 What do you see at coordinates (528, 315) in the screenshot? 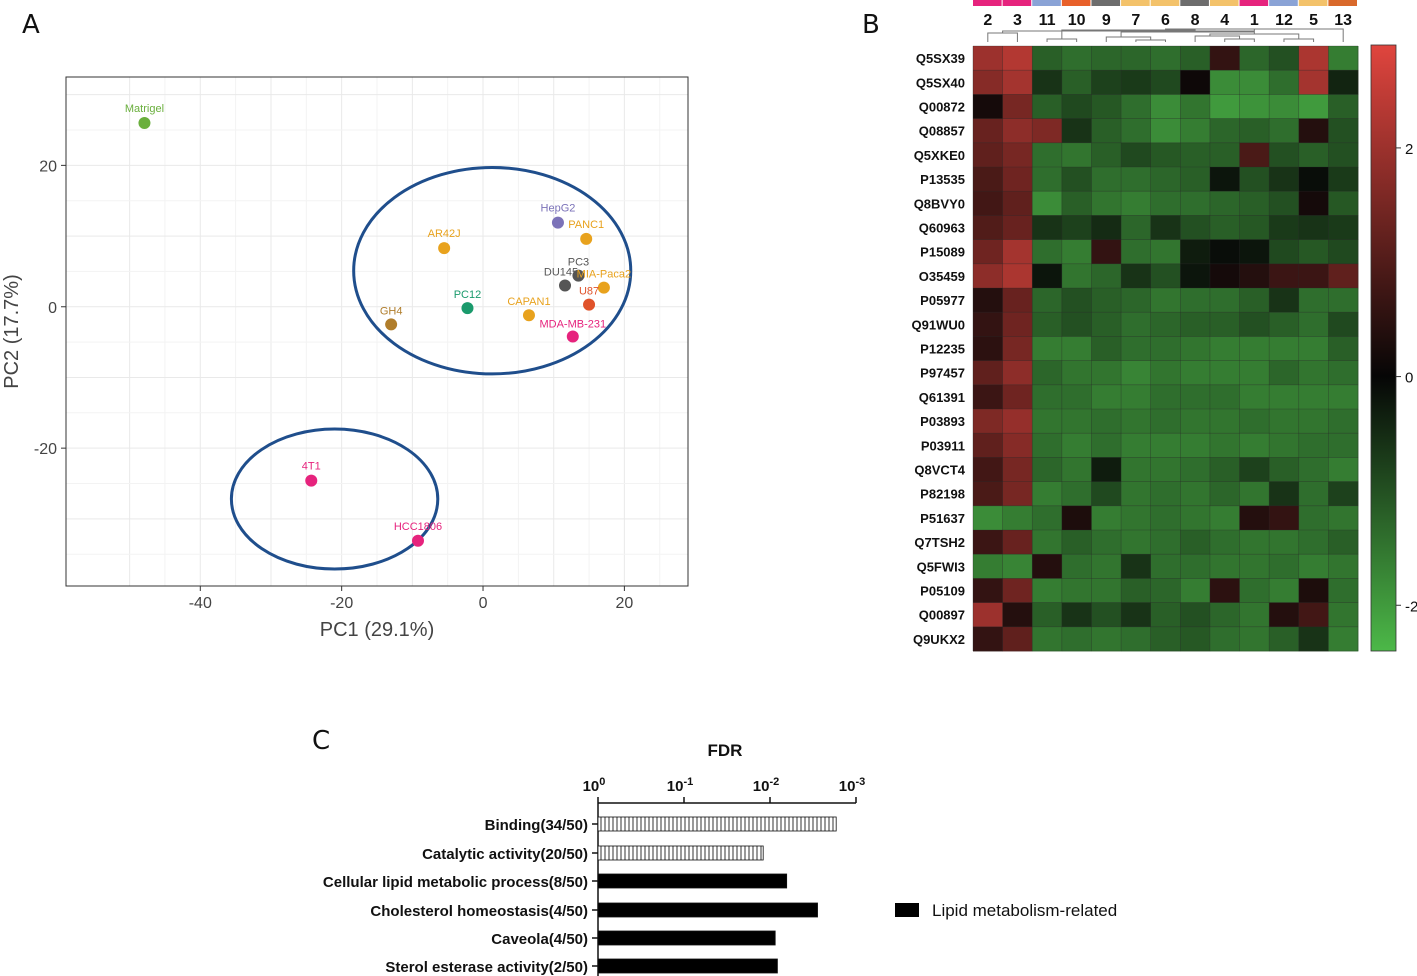
I see `point-capan1` at bounding box center [528, 315].